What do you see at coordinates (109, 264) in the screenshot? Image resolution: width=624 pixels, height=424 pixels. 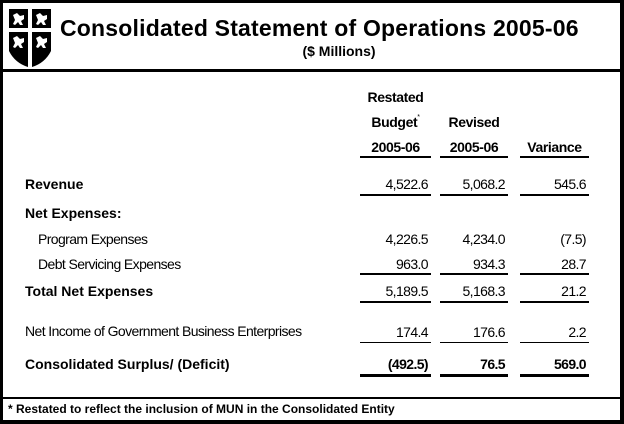 I see `row-label-debt: Debt Servicing Expenses` at bounding box center [109, 264].